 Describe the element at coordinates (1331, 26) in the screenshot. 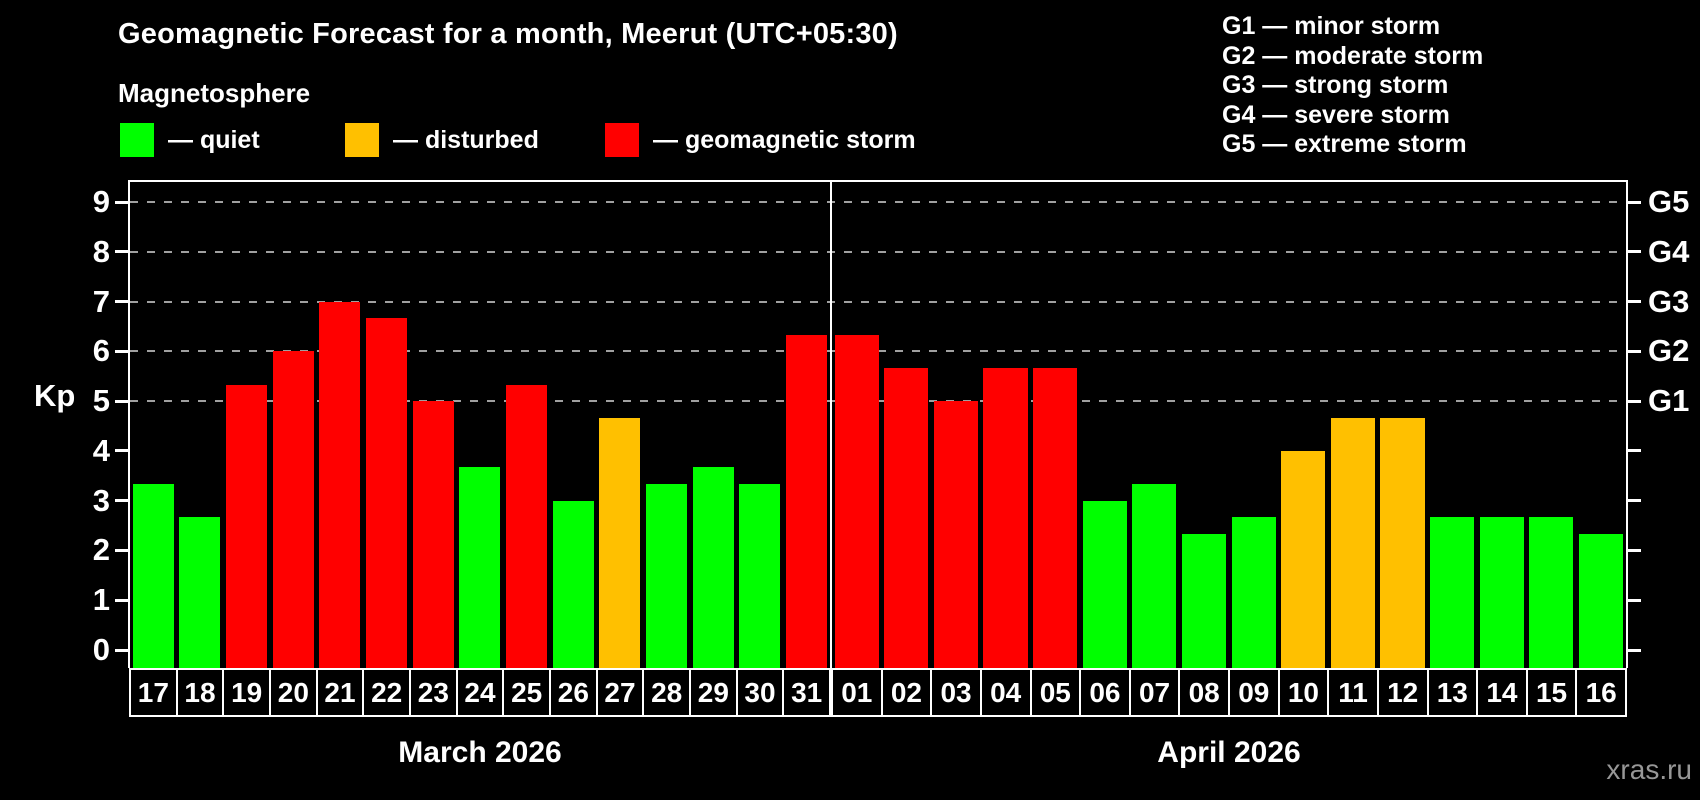

I see `g-legend-line: G1 — minor storm` at that location.